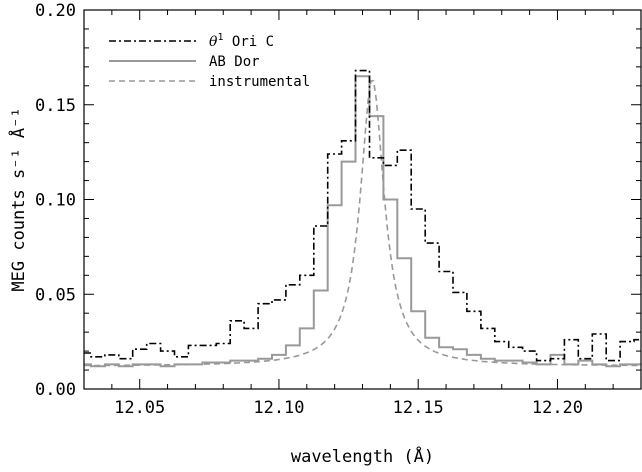  Describe the element at coordinates (362, 456) in the screenshot. I see `x-axis-label: wavelength (Å)` at that location.